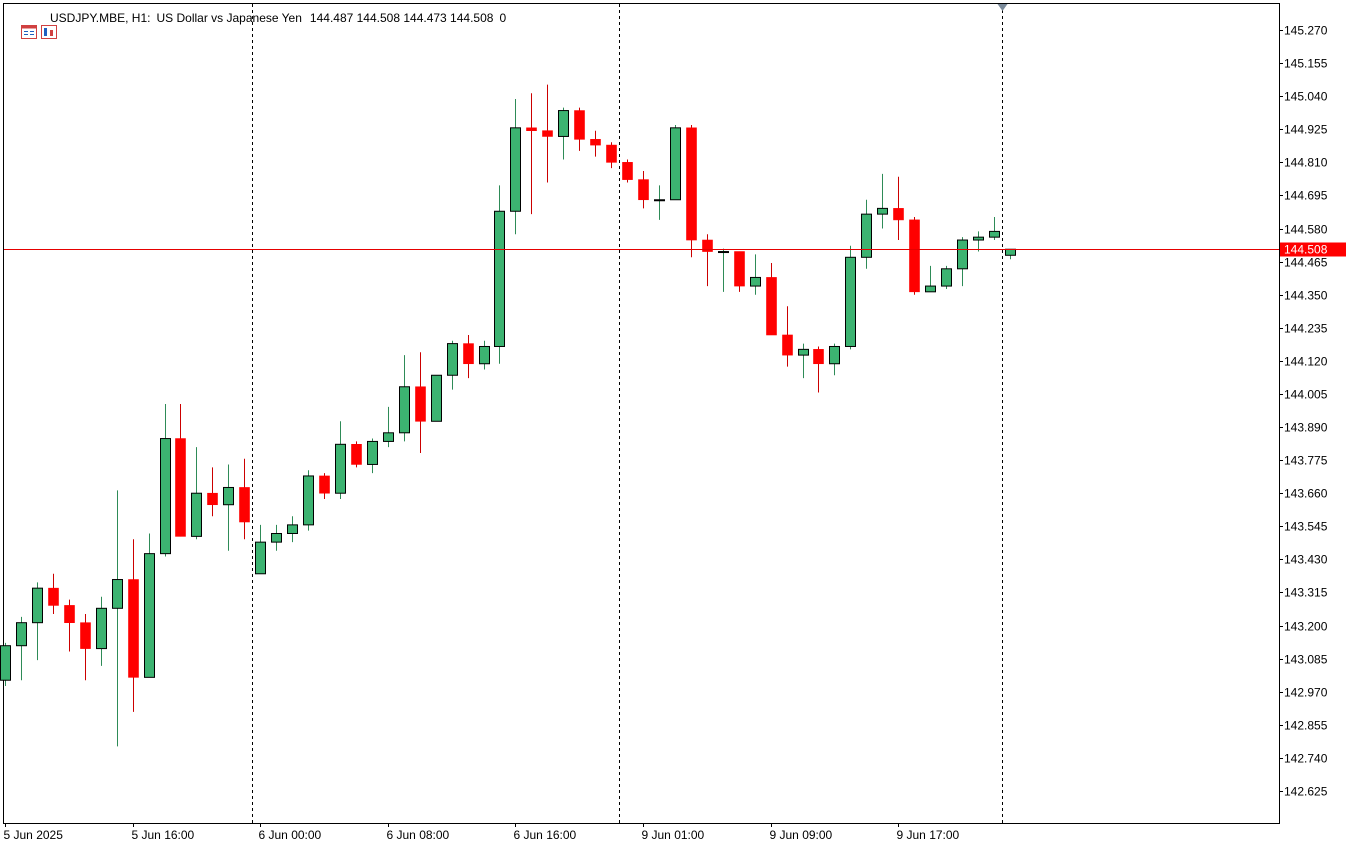  I want to click on y-tick-label: 143.430, so click(1306, 560).